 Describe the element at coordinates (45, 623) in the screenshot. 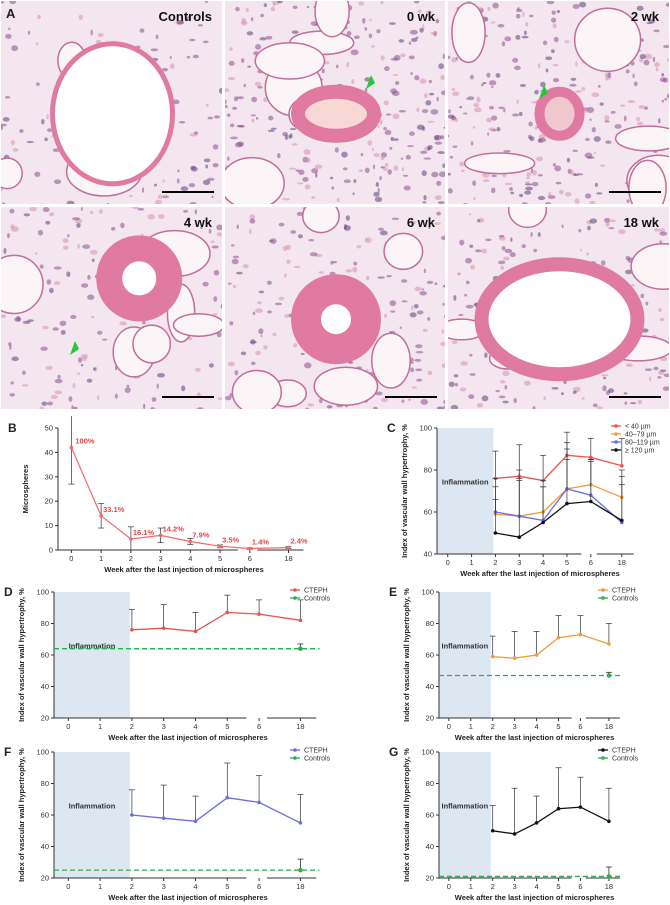

I see `y-tick-label: 80` at that location.